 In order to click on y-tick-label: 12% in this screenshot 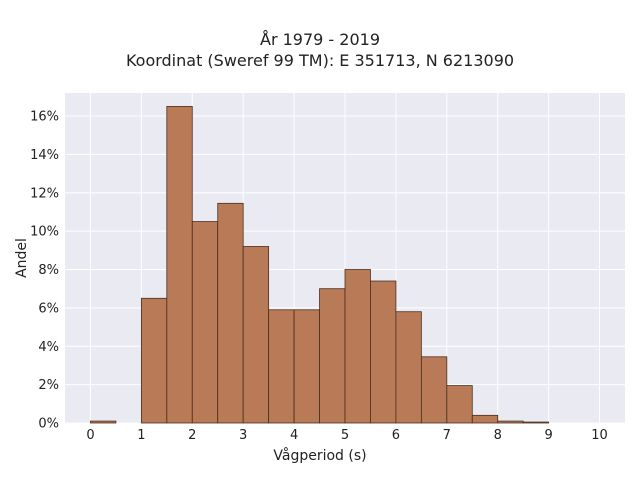, I will do `click(44, 193)`.